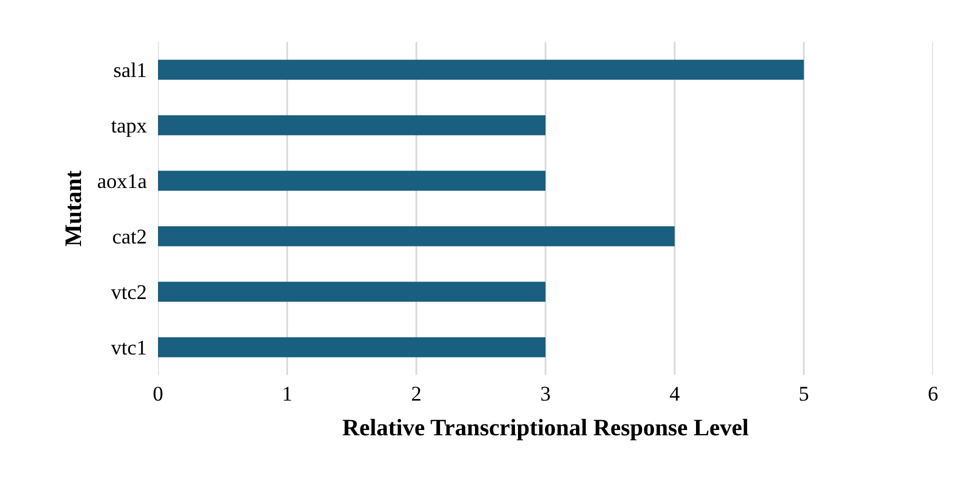 The height and width of the screenshot is (479, 957). What do you see at coordinates (158, 393) in the screenshot?
I see `x-tick-label: 0` at bounding box center [158, 393].